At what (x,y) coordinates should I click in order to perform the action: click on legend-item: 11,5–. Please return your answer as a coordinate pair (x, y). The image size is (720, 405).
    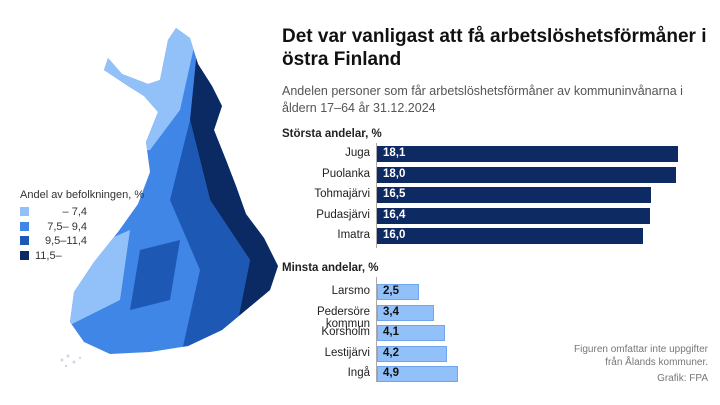
    Looking at the image, I should click on (53, 256).